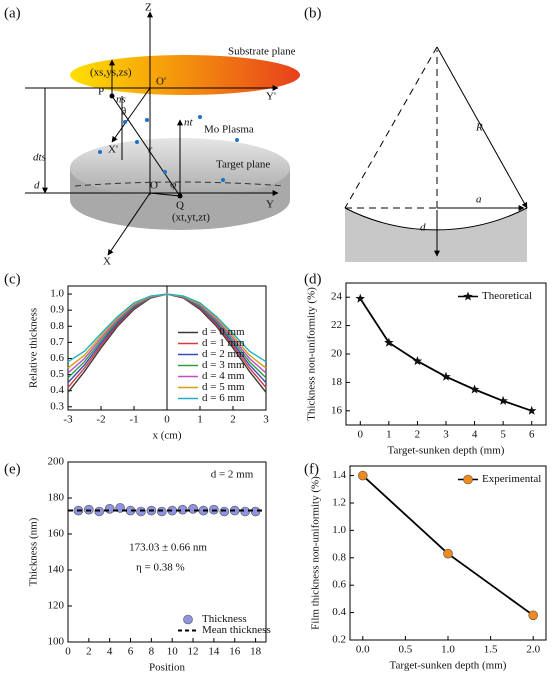 The image size is (554, 680). Describe the element at coordinates (113, 150) in the screenshot. I see `label: X'` at that location.